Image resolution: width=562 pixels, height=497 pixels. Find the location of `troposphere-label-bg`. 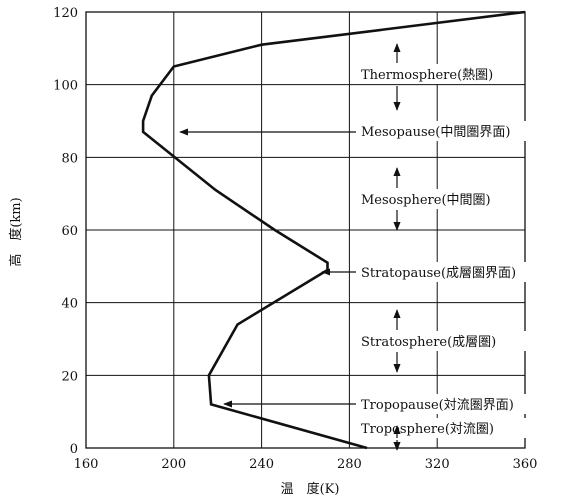

troposphere-label-bg is located at coordinates (444, 428).